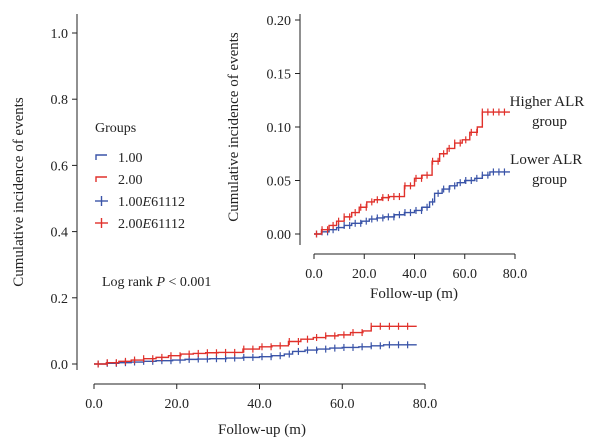  What do you see at coordinates (414, 294) in the screenshot?
I see `inset-x-axis-label: Follow-up (m)` at bounding box center [414, 294].